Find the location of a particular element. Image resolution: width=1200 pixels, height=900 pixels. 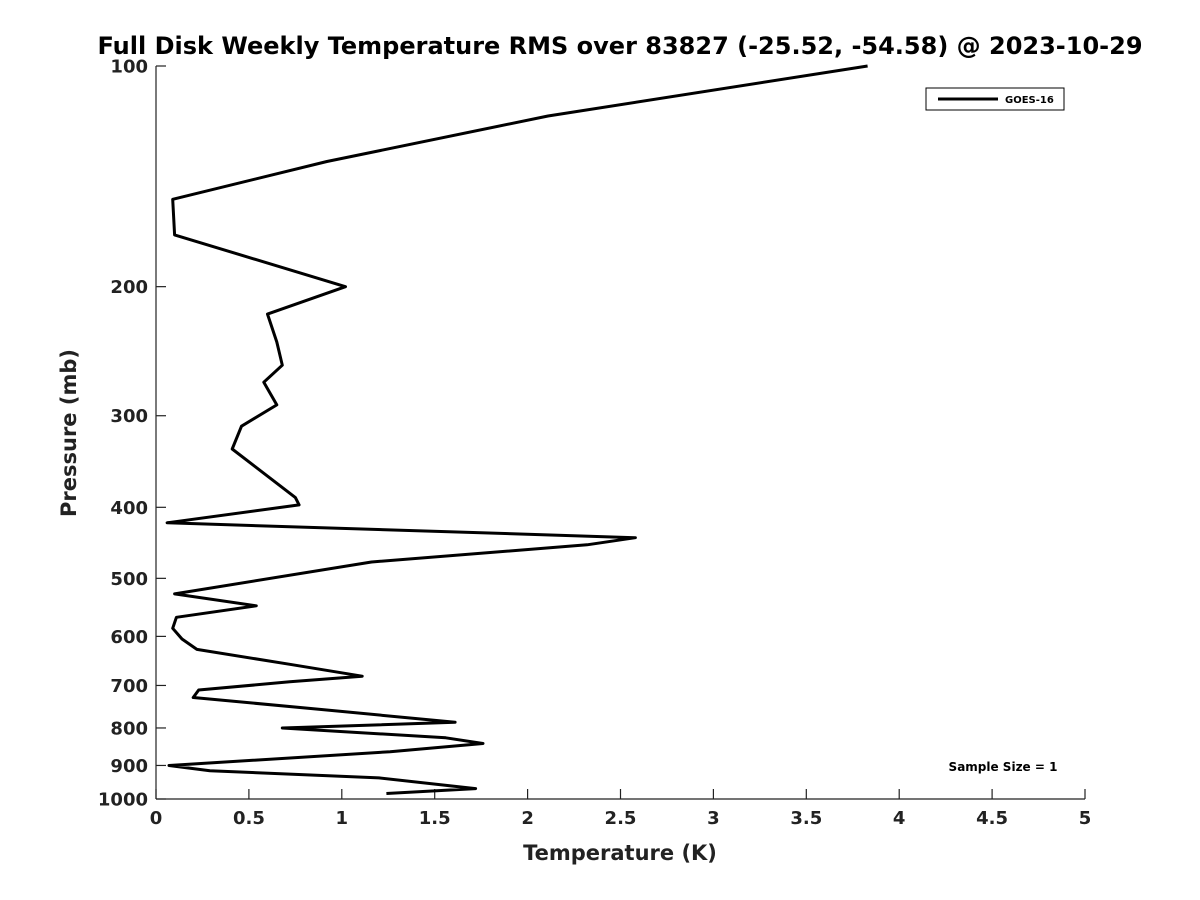

y-tick-label: 800 is located at coordinates (129, 728).